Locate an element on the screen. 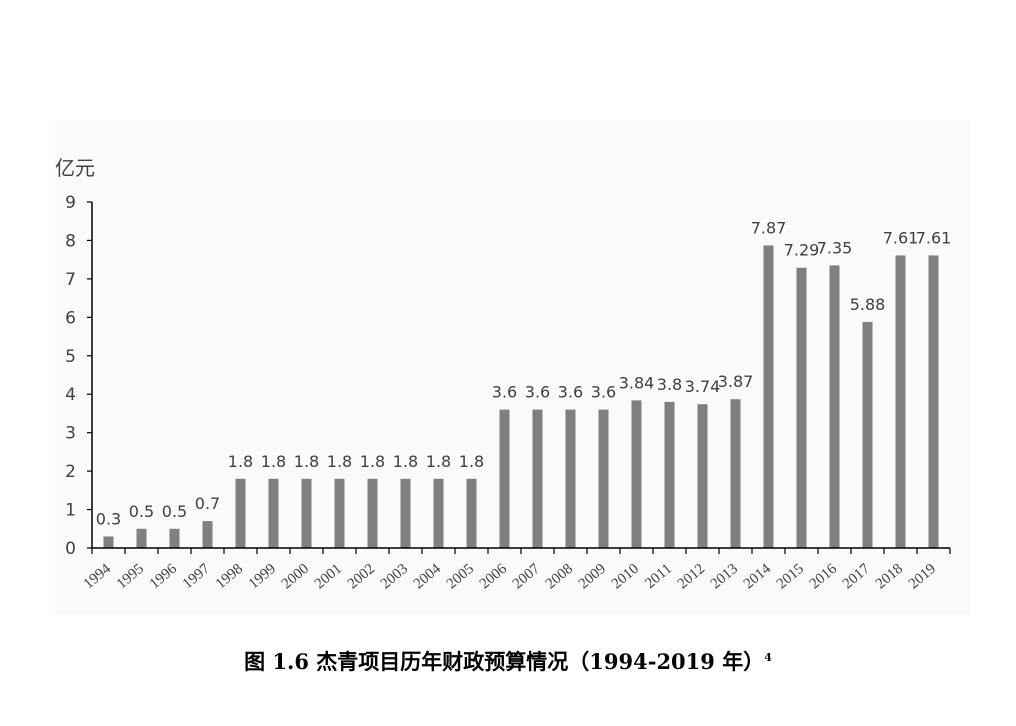 The width and height of the screenshot is (1016, 726). bar-2001 is located at coordinates (339, 513).